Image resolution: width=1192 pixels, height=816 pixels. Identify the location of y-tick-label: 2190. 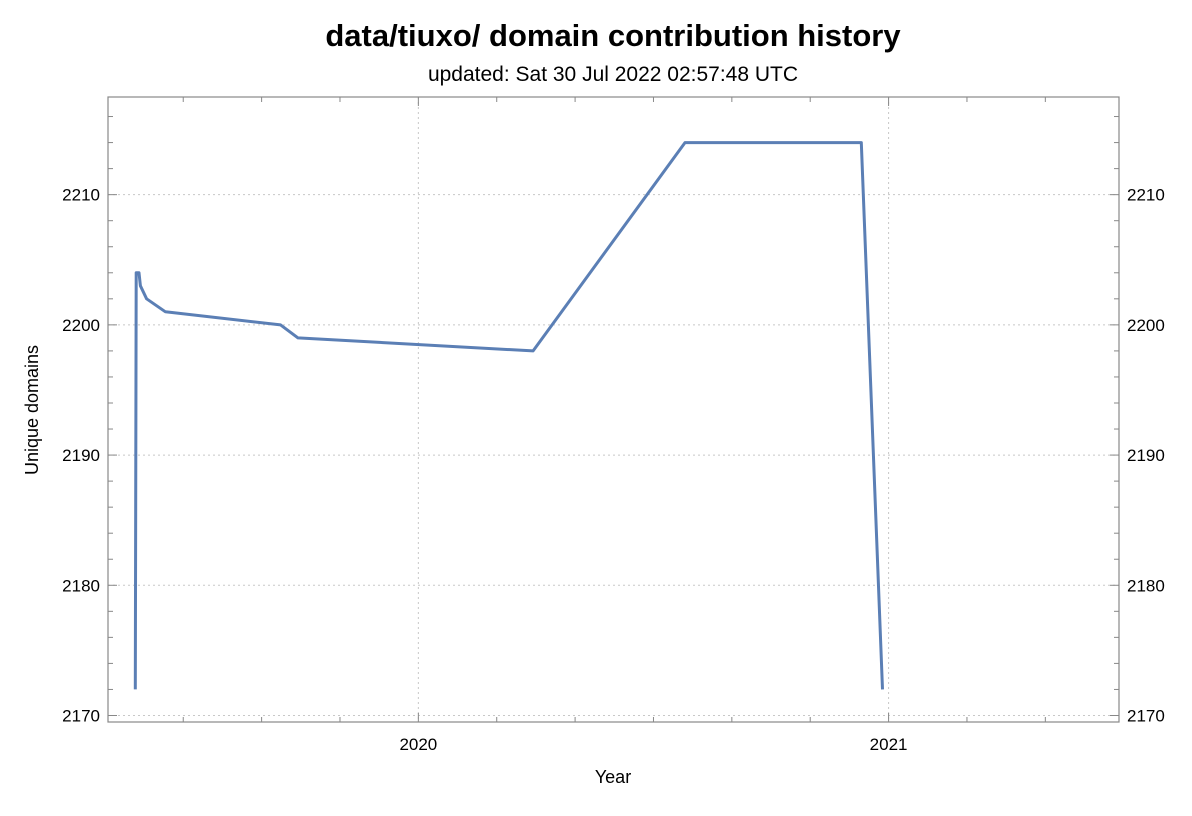
(81, 455).